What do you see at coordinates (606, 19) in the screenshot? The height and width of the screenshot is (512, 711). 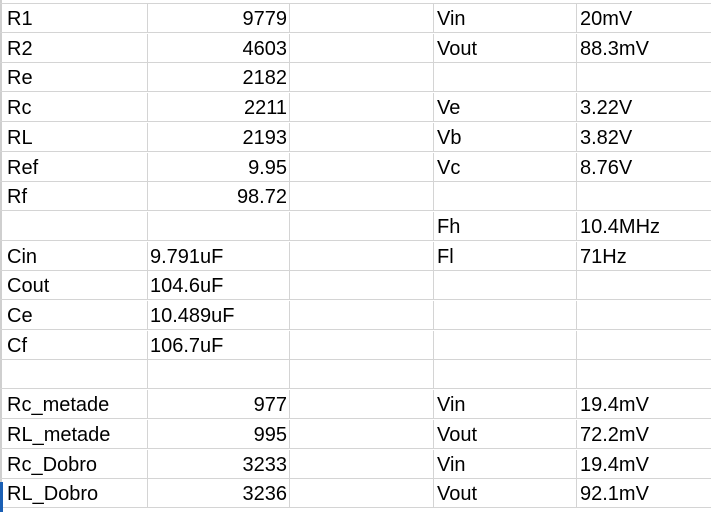 I see `cell-measure-value: 20mV` at bounding box center [606, 19].